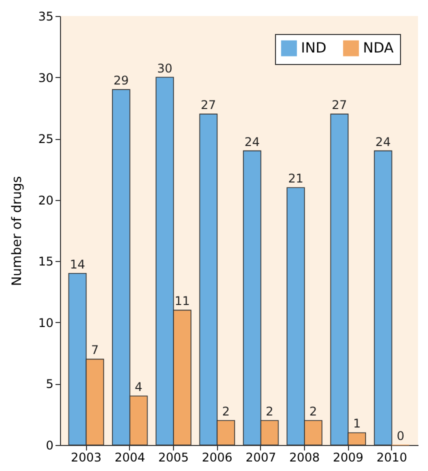 This screenshot has height=471, width=428. What do you see at coordinates (392, 457) in the screenshot?
I see `x-tick-label: 2010` at bounding box center [392, 457].